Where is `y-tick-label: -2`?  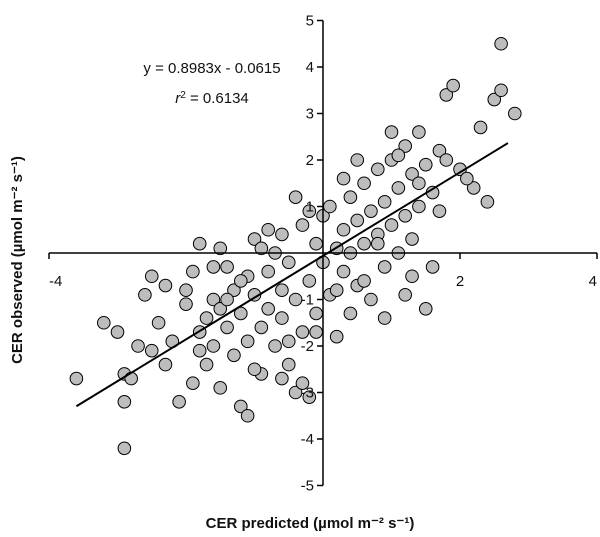 y-tick-label: -2 is located at coordinates (307, 346).